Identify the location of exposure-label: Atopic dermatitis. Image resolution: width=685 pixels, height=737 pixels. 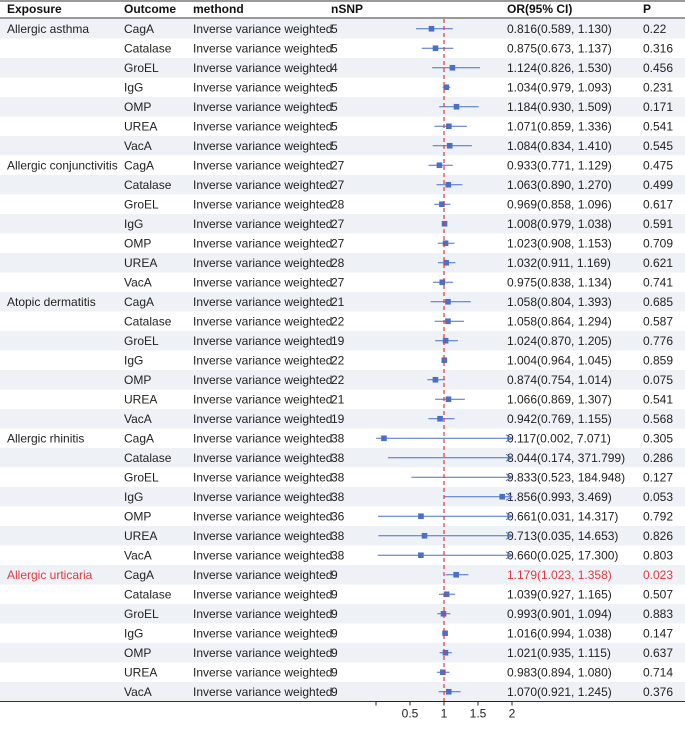
(51, 302).